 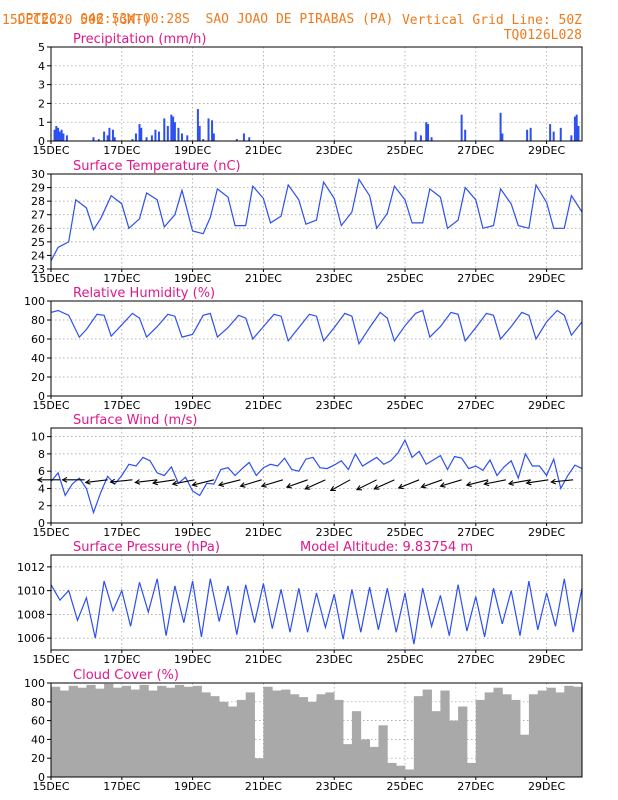 I want to click on y-tick-label: 26, so click(x=38, y=228).